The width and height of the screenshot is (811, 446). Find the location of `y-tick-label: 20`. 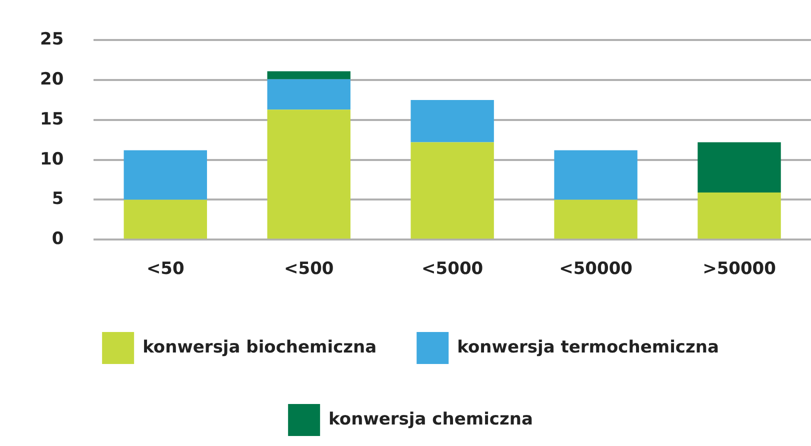

y-tick-label: 20 is located at coordinates (52, 80).